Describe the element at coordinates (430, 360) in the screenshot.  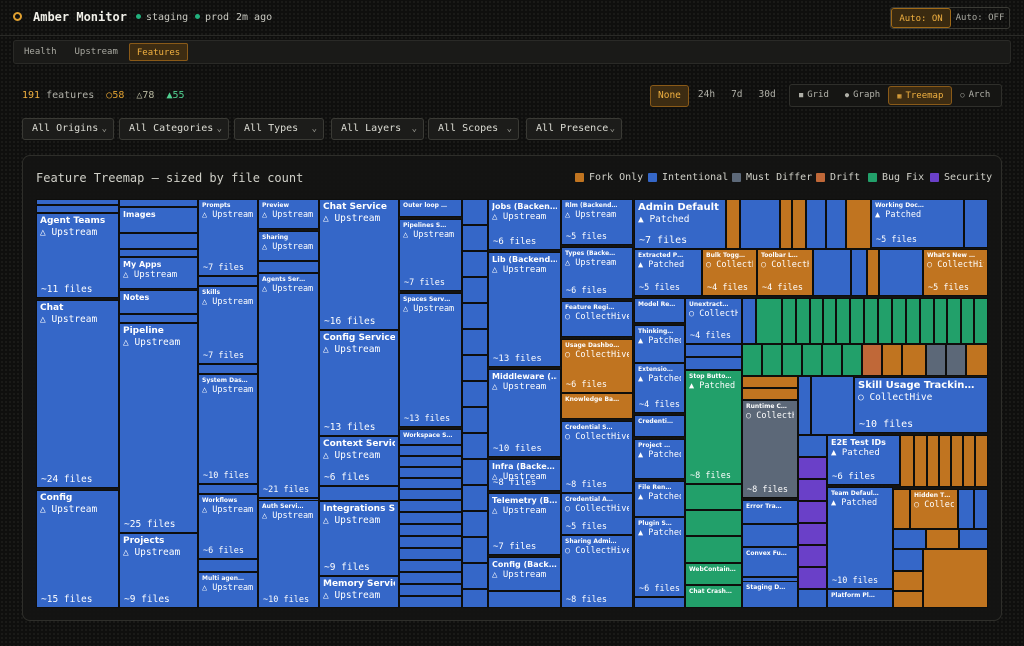
I see `treemap-cell-feature: Spaces Serv… △ Upstream ~13 files` at that location.